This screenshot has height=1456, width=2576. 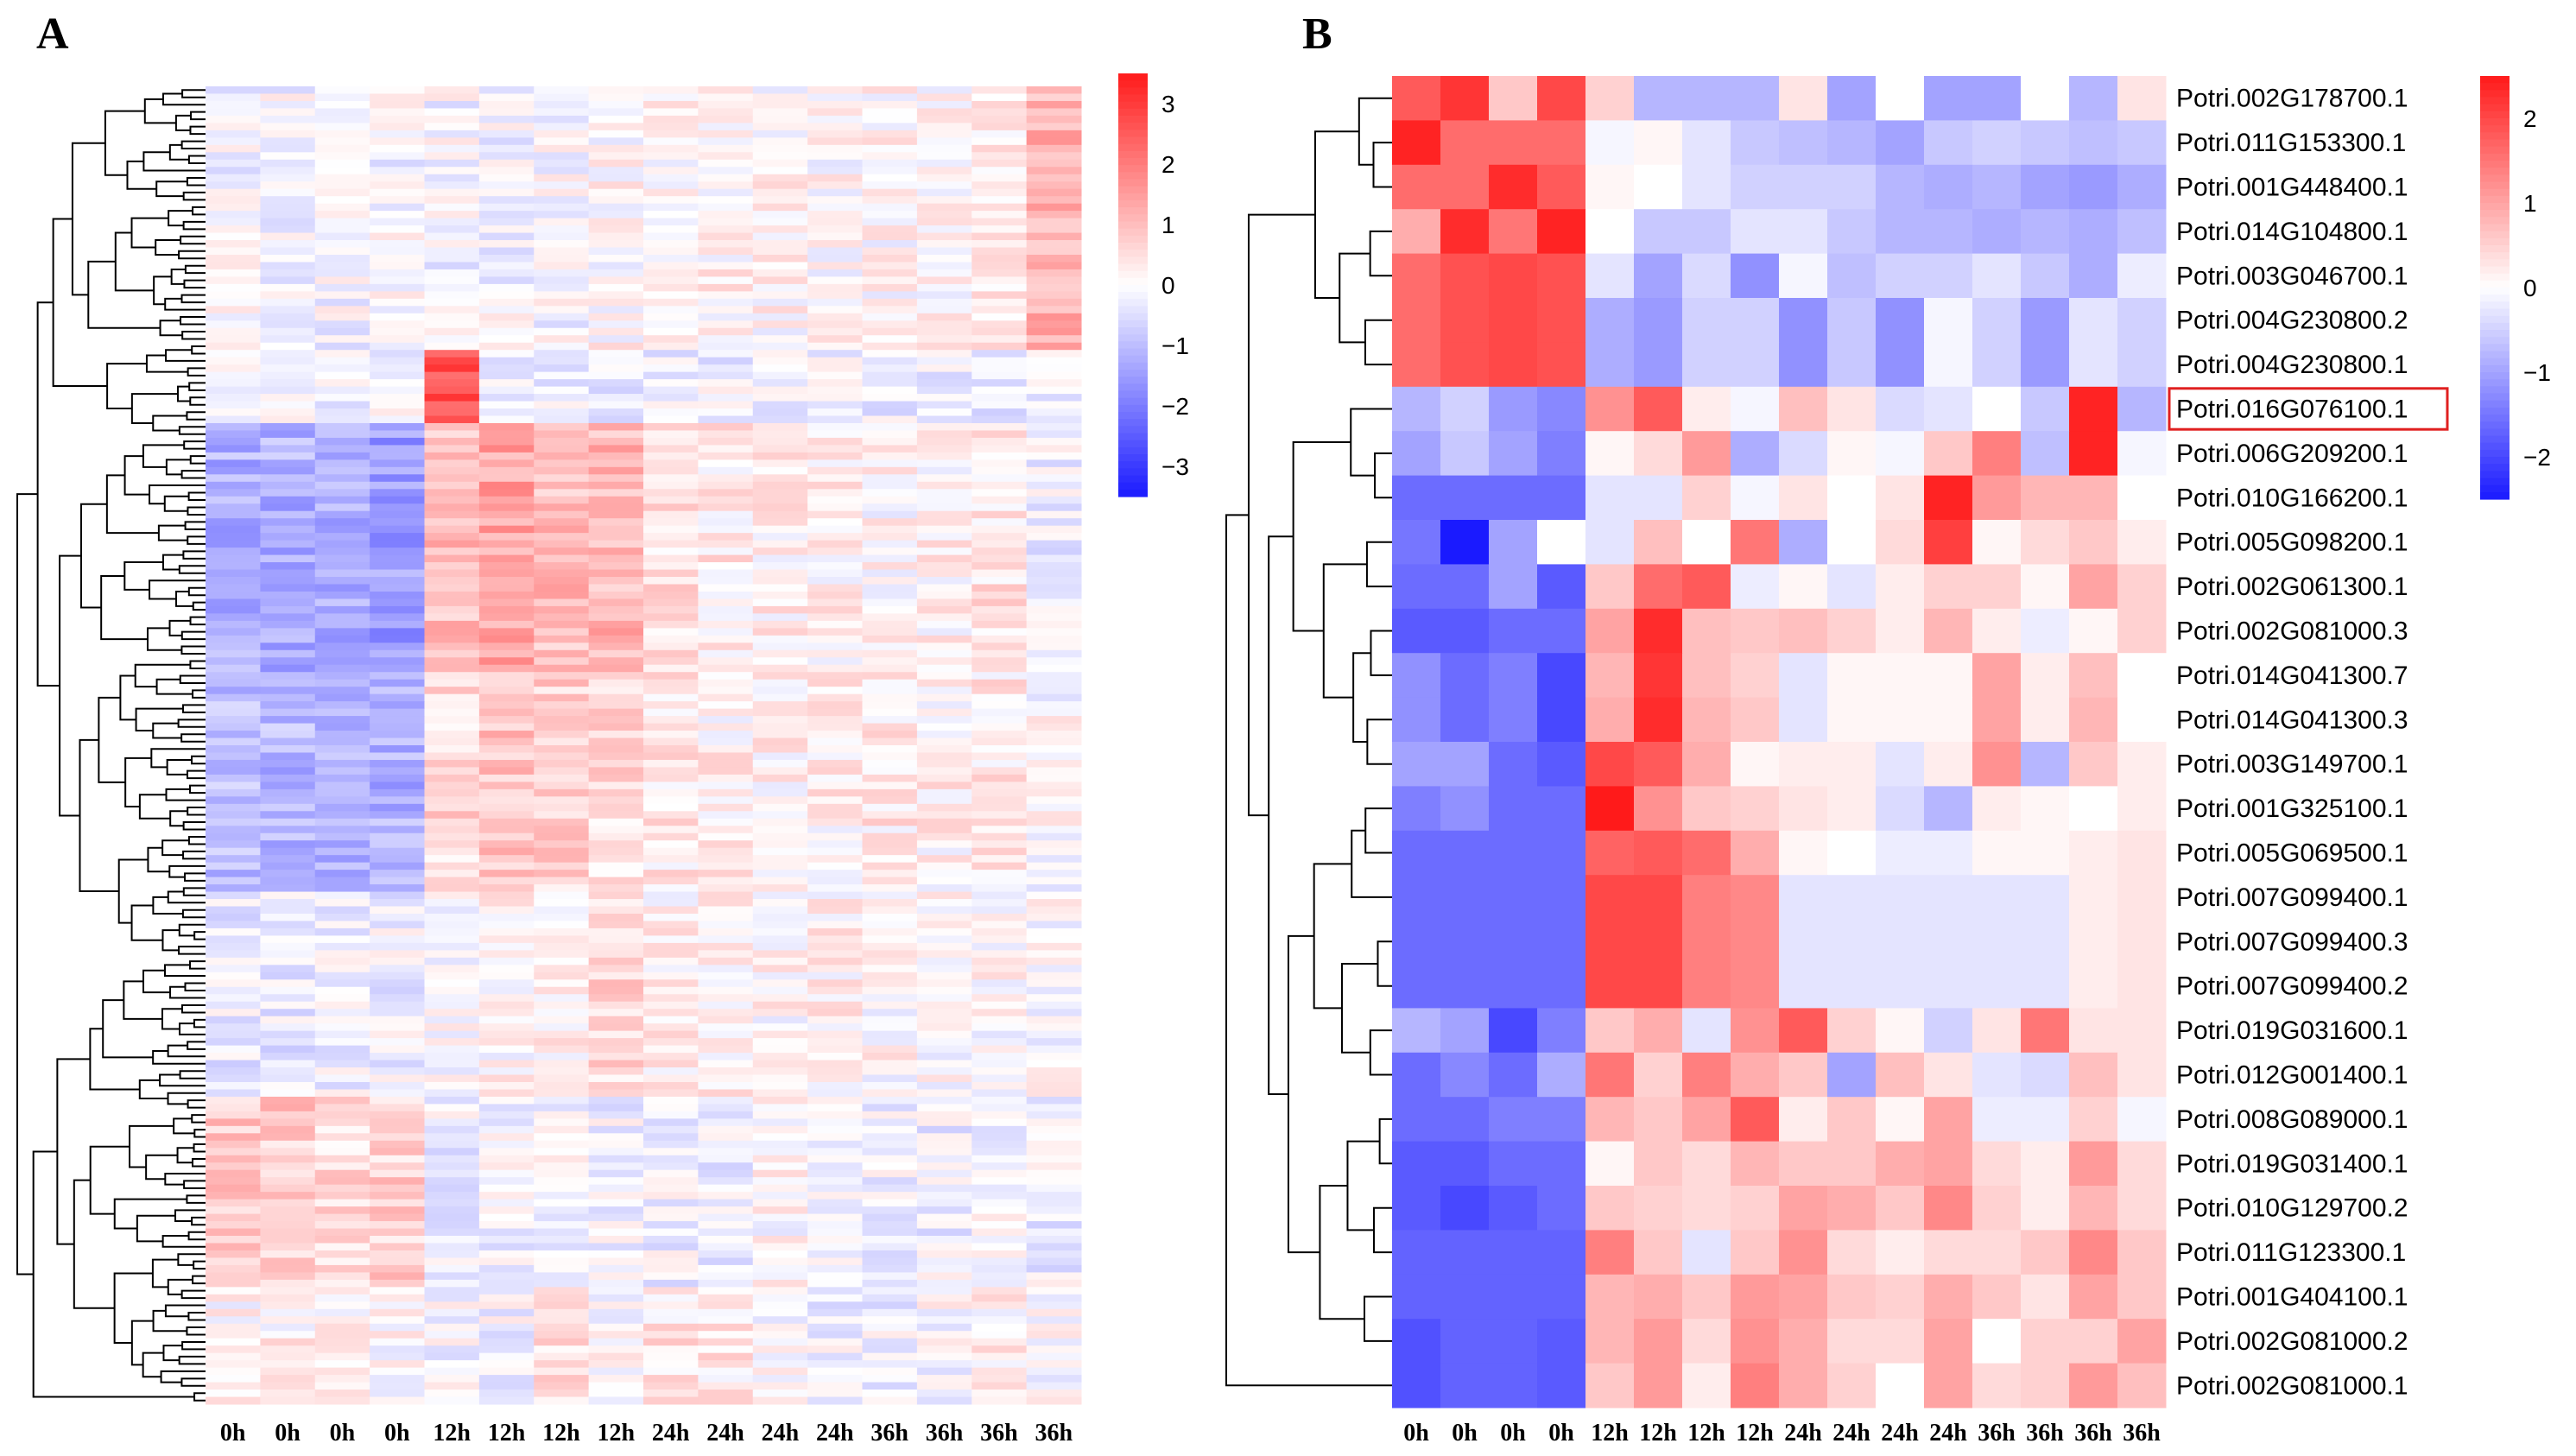 I want to click on column-label: 36h, so click(x=2142, y=1433).